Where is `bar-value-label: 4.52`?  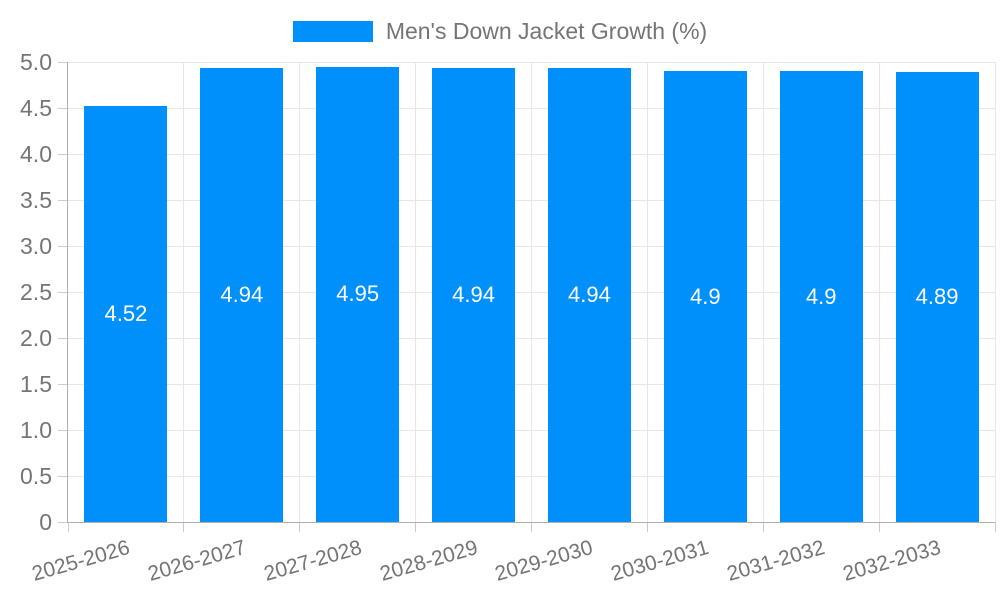 bar-value-label: 4.52 is located at coordinates (126, 314).